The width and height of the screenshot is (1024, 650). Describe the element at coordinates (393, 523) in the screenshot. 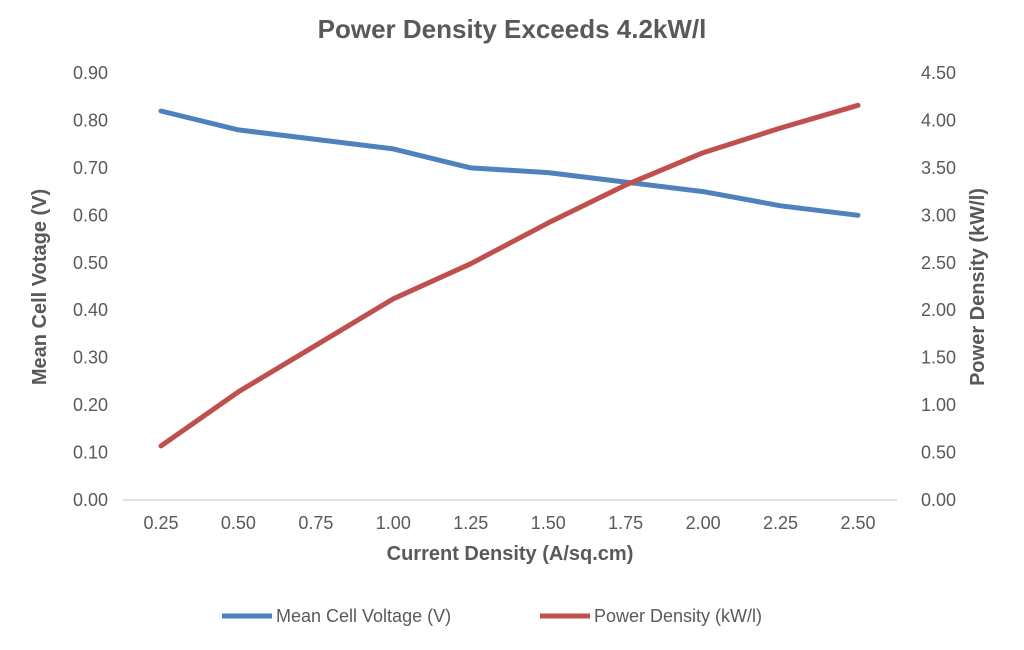

I see `x-tick-label: 1.00` at that location.